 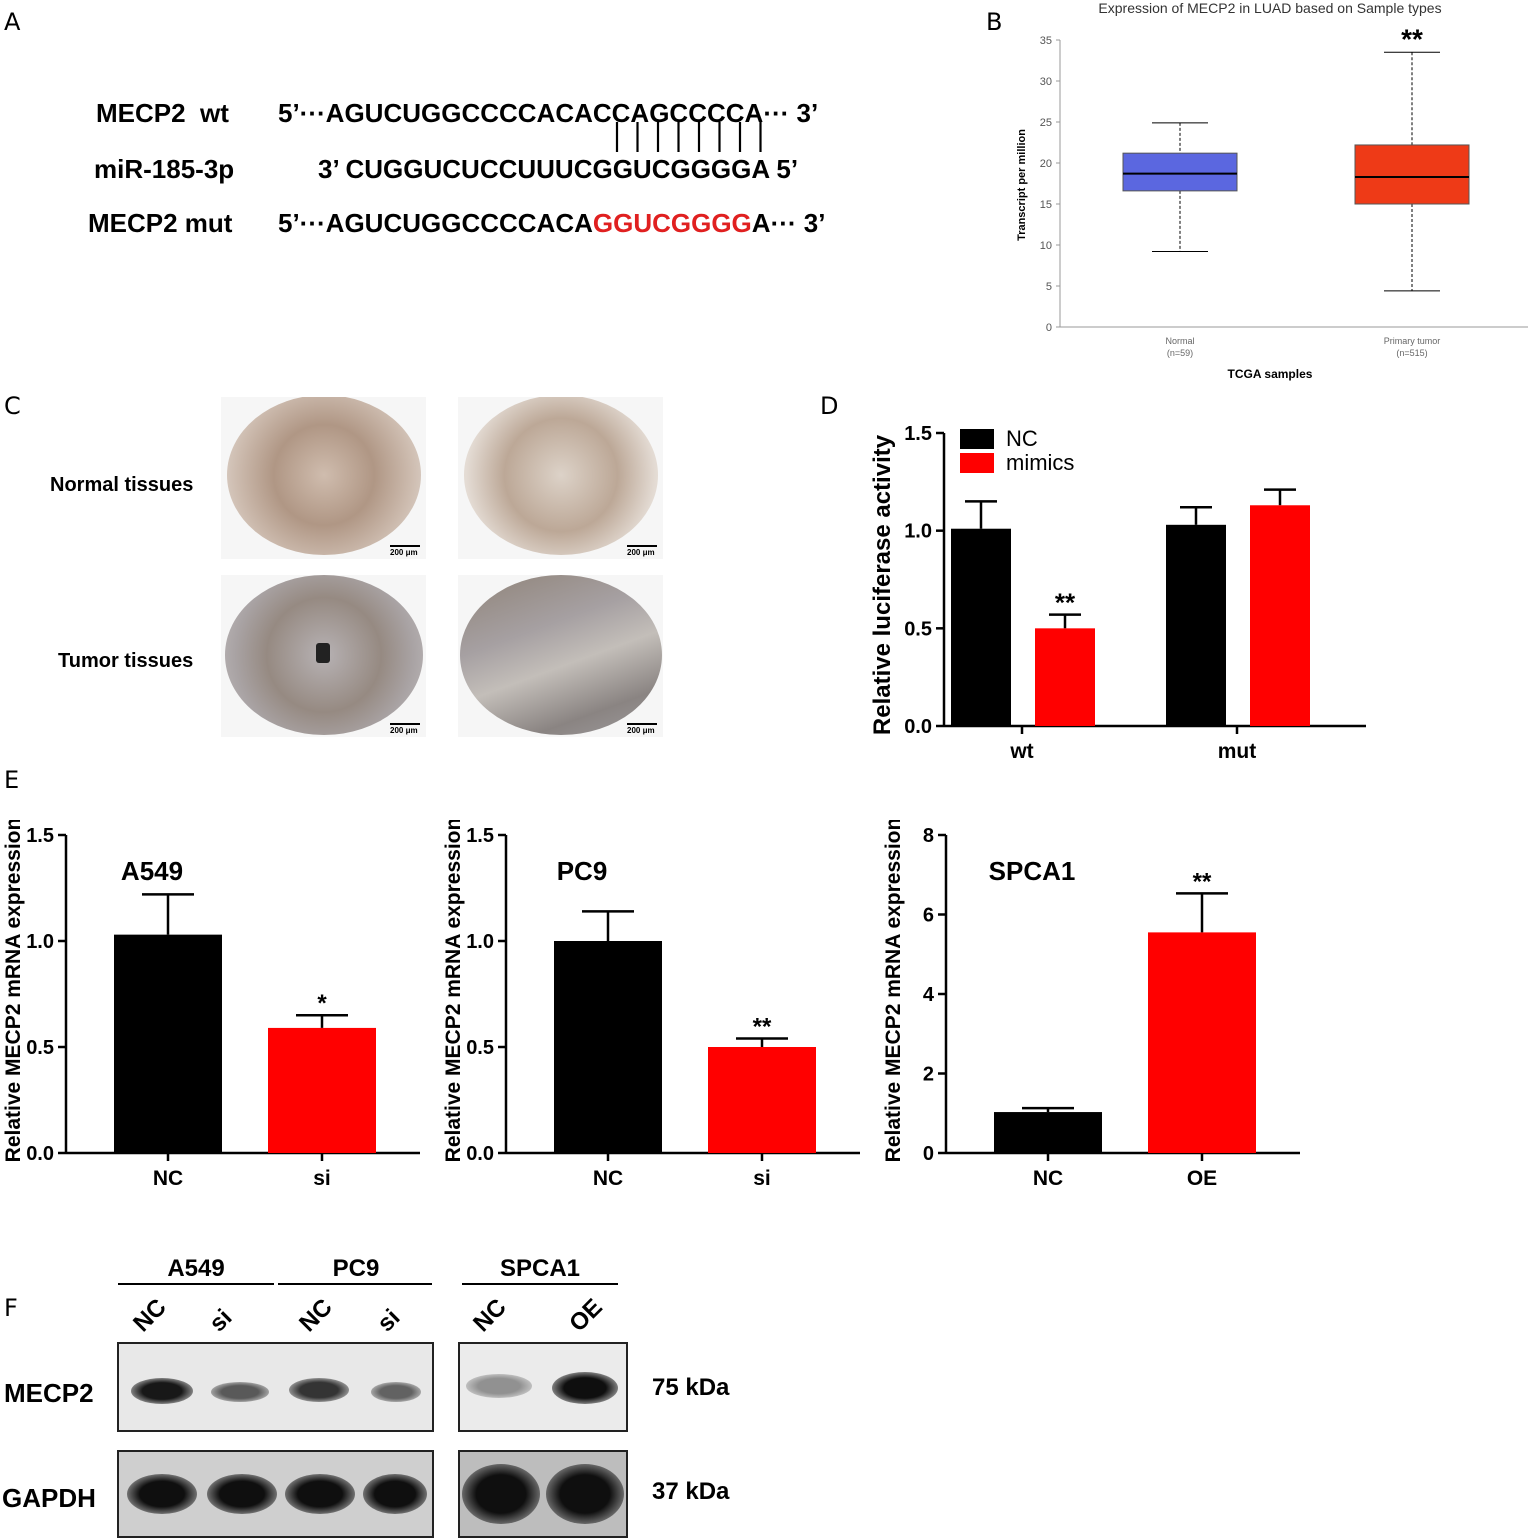 I want to click on y-tick-label: 35, so click(x=1046, y=41).